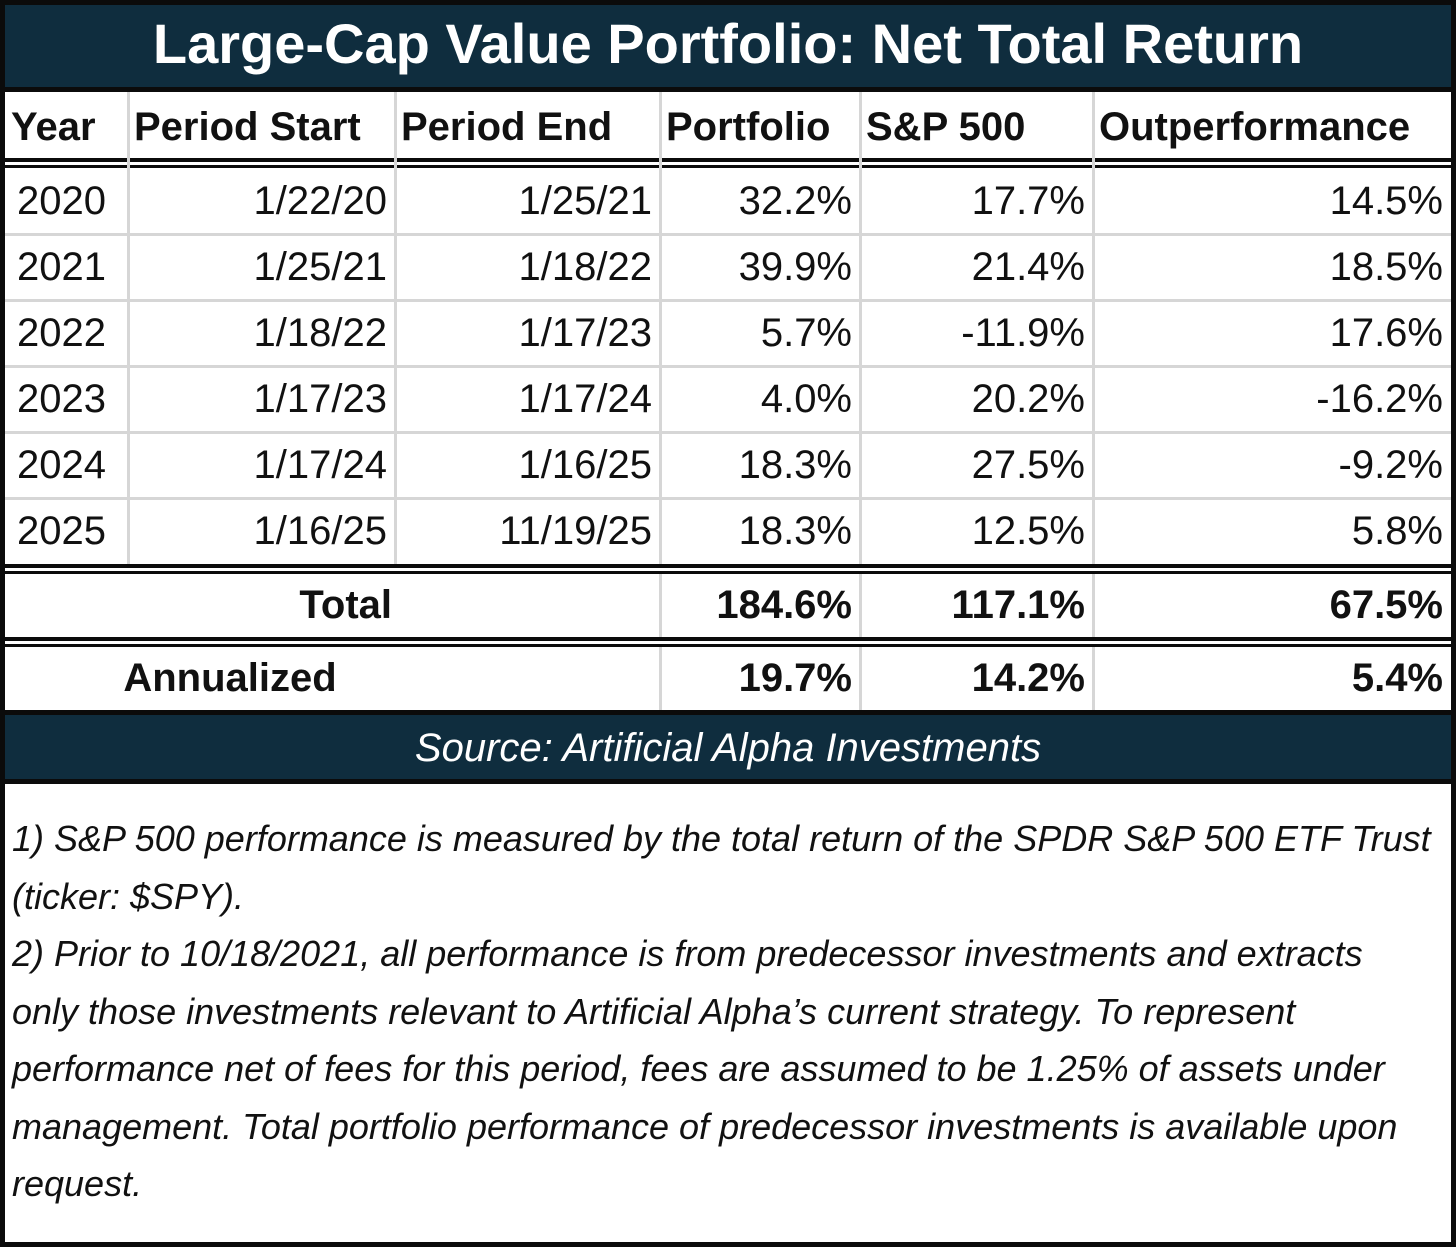  What do you see at coordinates (61, 531) in the screenshot?
I see `cell-year: 2025` at bounding box center [61, 531].